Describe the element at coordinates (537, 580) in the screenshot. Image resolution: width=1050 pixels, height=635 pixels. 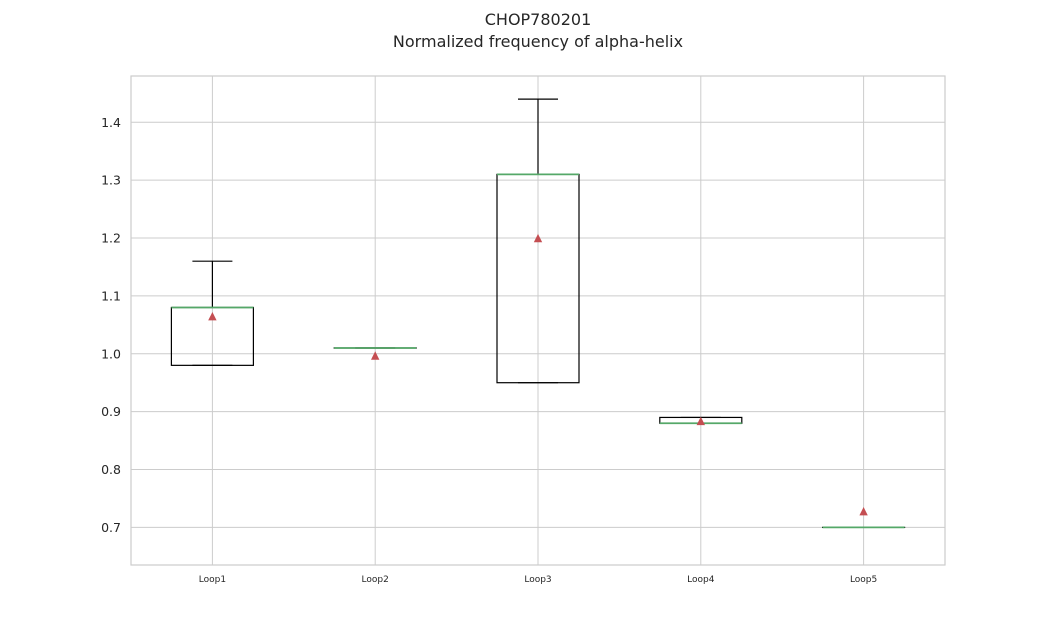
I see `x-tick-label: Loop3` at that location.